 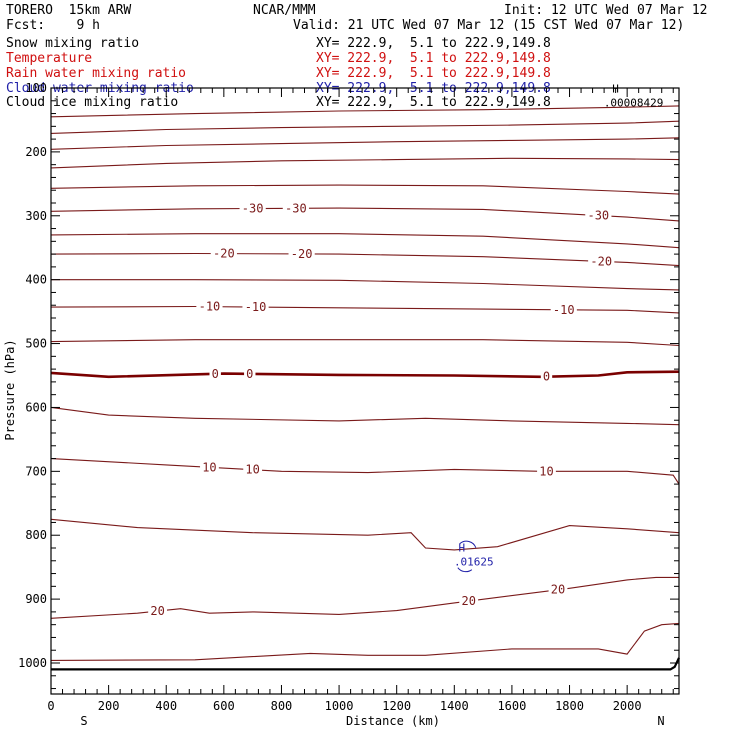 I want to click on forecast-hour: Fcst: 9 h, so click(x=53, y=25).